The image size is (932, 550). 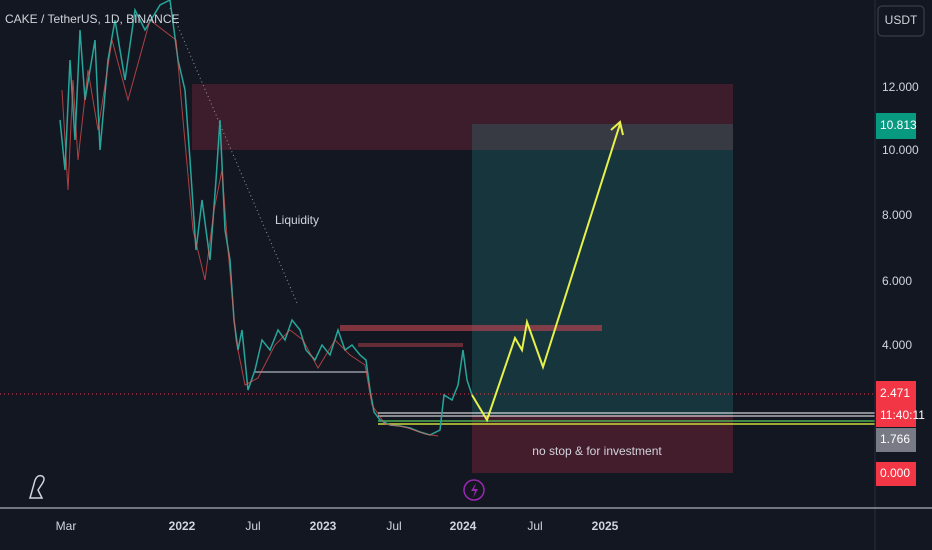 I want to click on time-tick: Mar, so click(x=66, y=526).